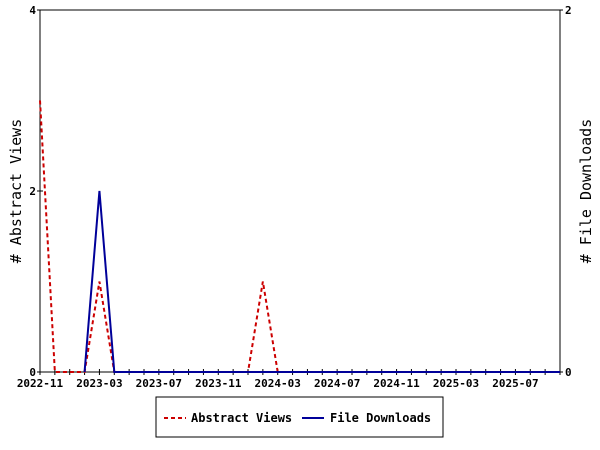  I want to click on x-tick-label: 2023-03, so click(99, 383).